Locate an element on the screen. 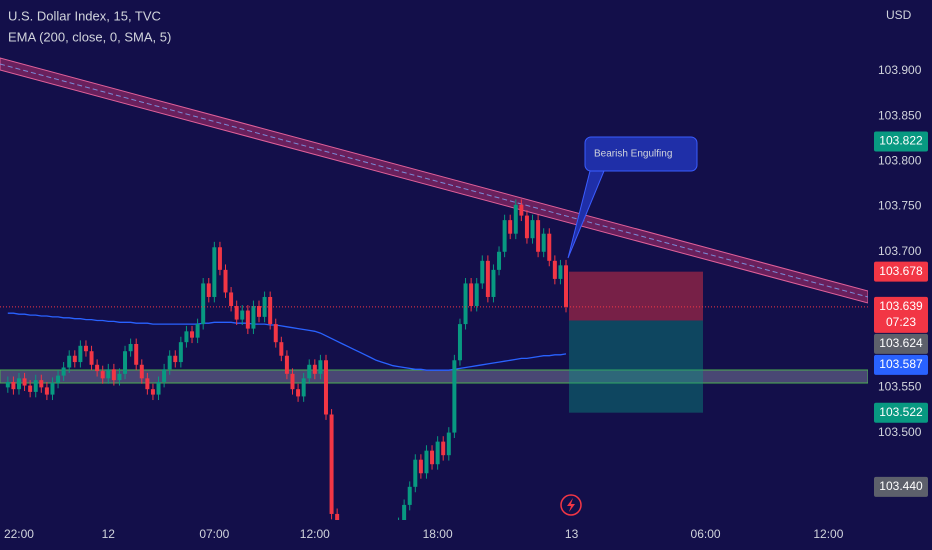 The height and width of the screenshot is (550, 932). callout-text: Bearish Engulfing is located at coordinates (633, 154).